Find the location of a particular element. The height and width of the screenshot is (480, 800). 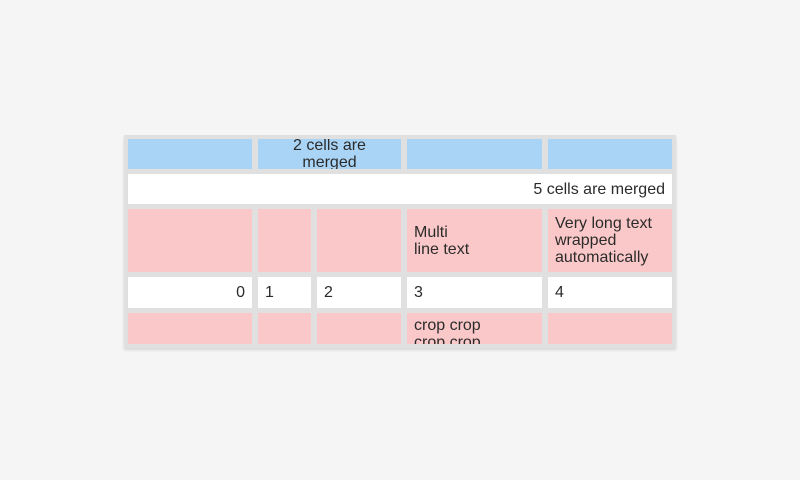

table-cell-r5c4: crop crop crop crop is located at coordinates (474, 328).